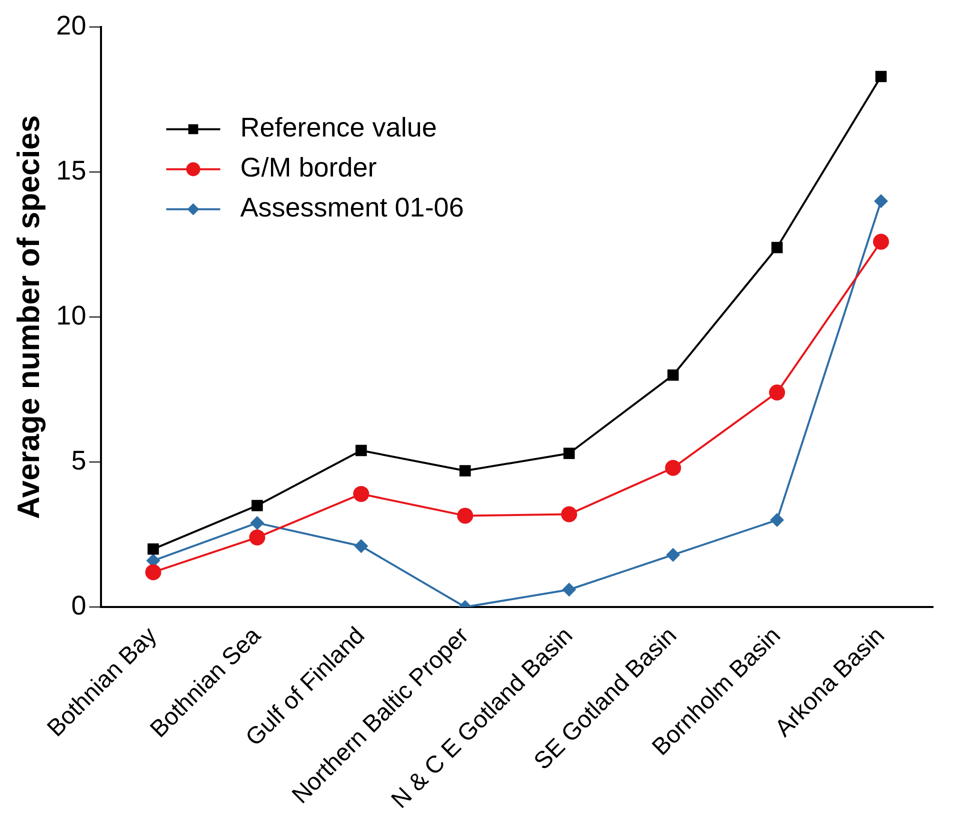 The width and height of the screenshot is (953, 826). What do you see at coordinates (78, 605) in the screenshot?
I see `y-tick-label: 0` at bounding box center [78, 605].